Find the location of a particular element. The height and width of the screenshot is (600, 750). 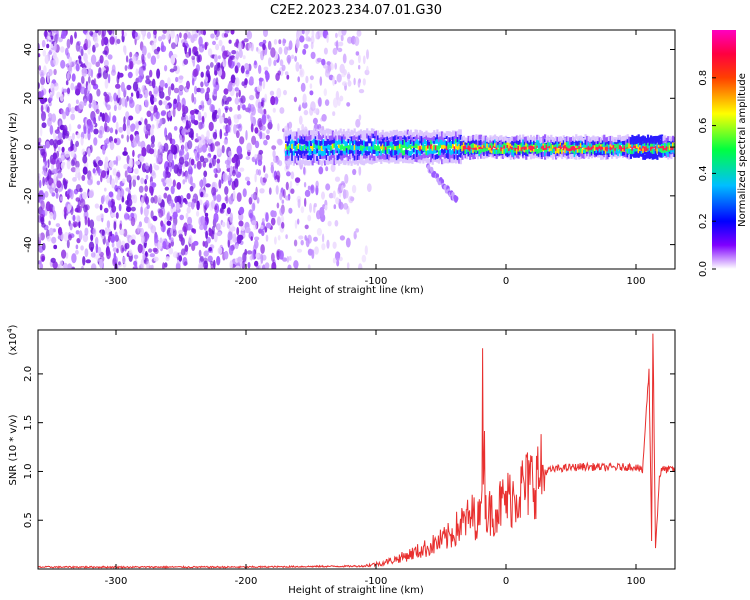

spectrogram-x-label: Height of straight line (km) is located at coordinates (356, 290).